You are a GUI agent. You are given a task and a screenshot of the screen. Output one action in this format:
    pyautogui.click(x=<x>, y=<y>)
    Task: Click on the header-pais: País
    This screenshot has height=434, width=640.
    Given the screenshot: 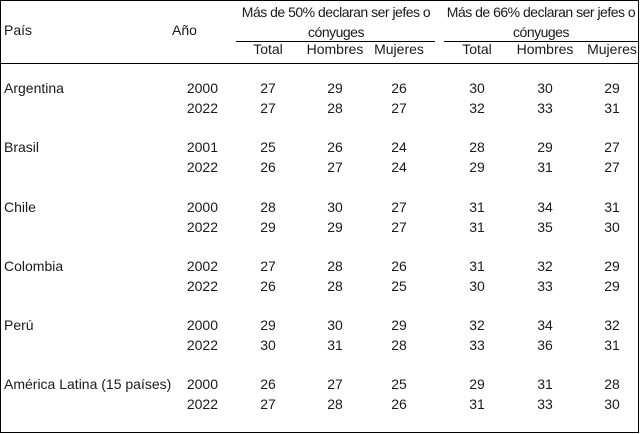 What is the action you would take?
    pyautogui.click(x=18, y=30)
    